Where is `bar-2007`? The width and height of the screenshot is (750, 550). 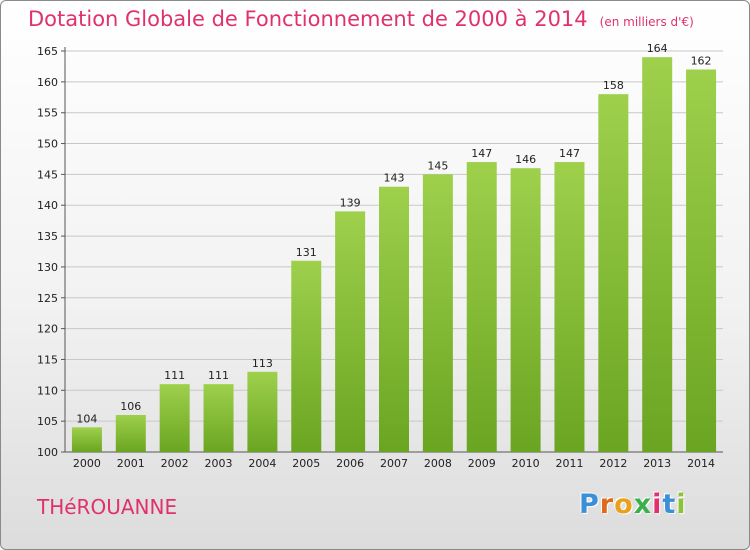
bar-2007 is located at coordinates (394, 319).